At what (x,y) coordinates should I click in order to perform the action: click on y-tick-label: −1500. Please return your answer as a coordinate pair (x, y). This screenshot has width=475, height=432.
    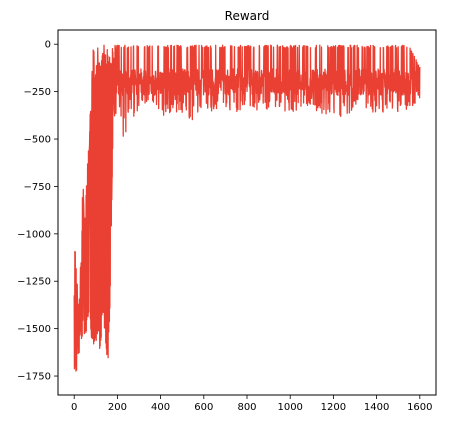
    Looking at the image, I should click on (34, 329).